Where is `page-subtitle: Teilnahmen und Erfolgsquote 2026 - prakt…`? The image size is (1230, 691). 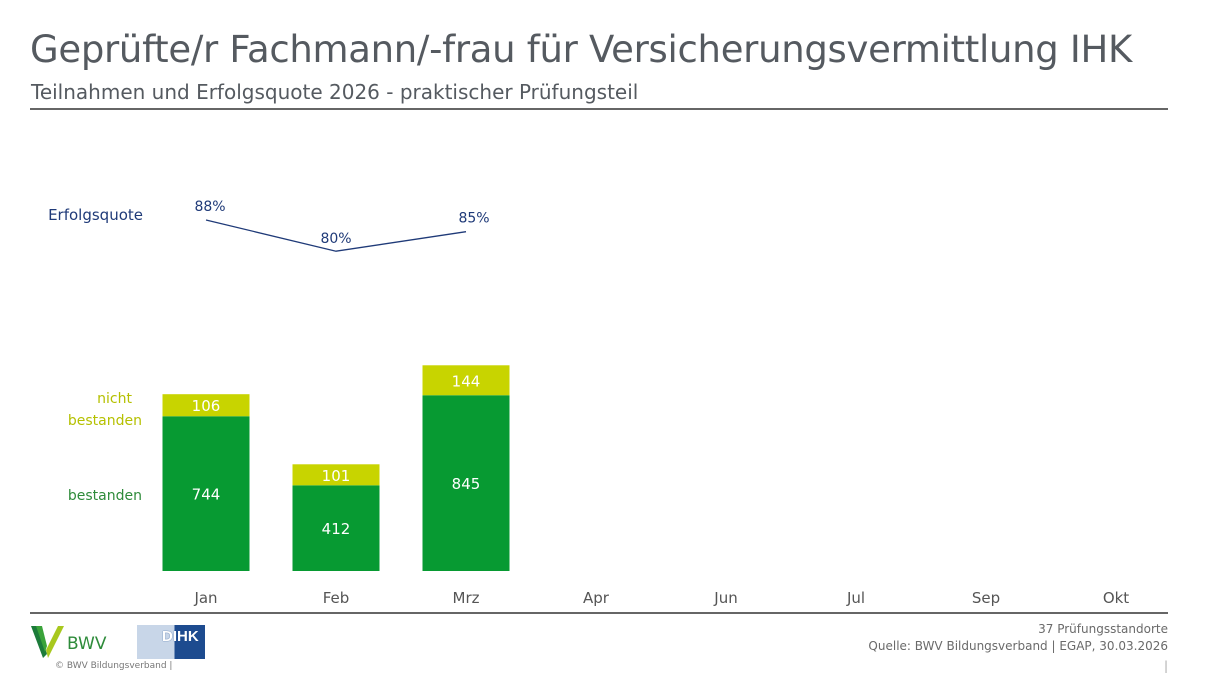
page-subtitle: Teilnahmen und Erfolgsquote 2026 - prakt… is located at coordinates (335, 92).